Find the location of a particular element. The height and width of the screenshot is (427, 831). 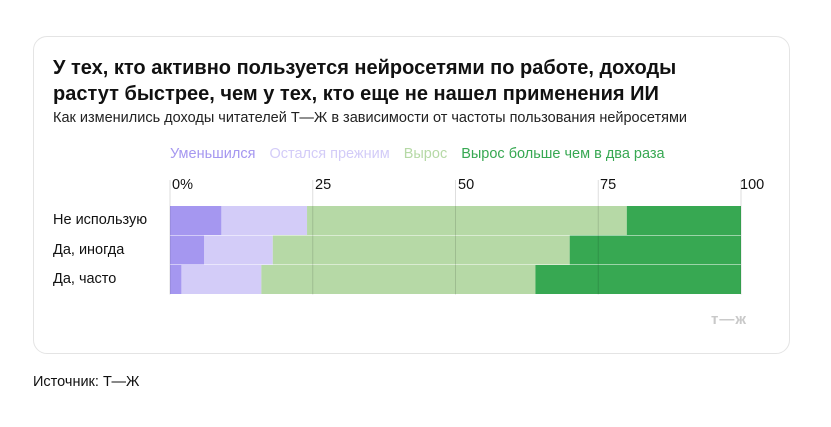

category-label-not-using: Не использую is located at coordinates (100, 220).